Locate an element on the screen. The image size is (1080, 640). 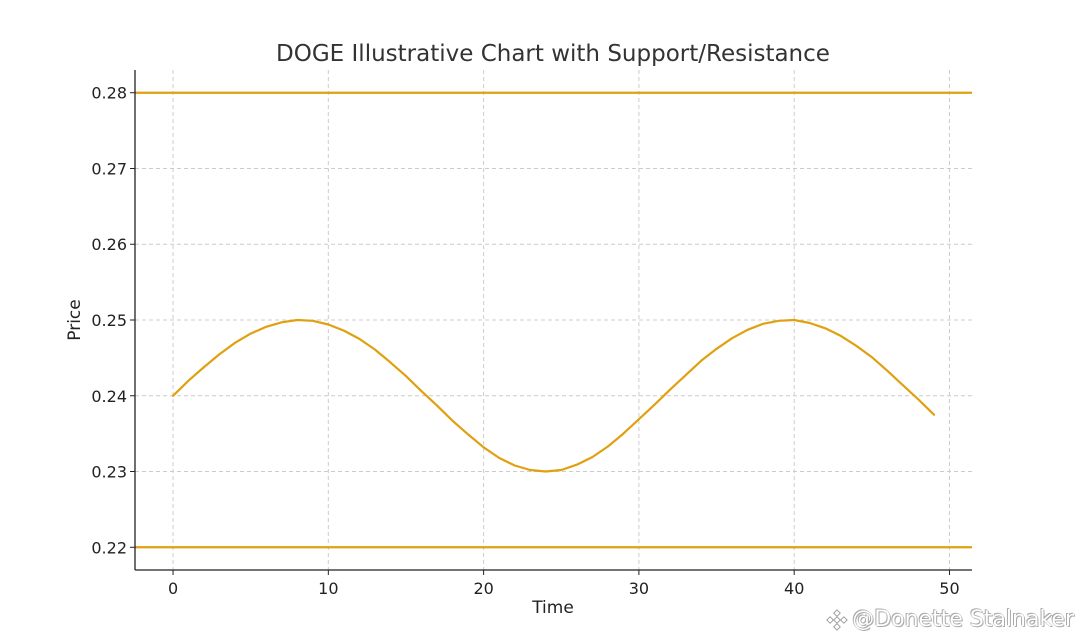
y-tick-label: 0.25 is located at coordinates (109, 320).